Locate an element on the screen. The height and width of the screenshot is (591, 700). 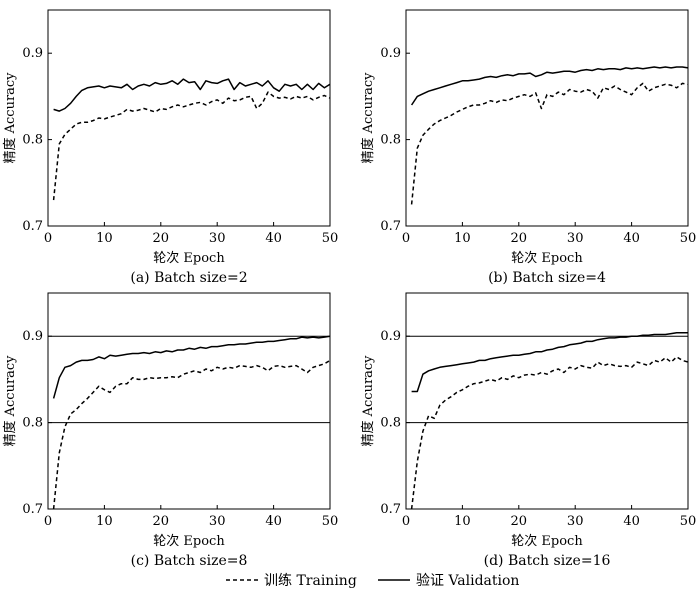
caption-b: (b) Batch size=4 is located at coordinates (547, 278).